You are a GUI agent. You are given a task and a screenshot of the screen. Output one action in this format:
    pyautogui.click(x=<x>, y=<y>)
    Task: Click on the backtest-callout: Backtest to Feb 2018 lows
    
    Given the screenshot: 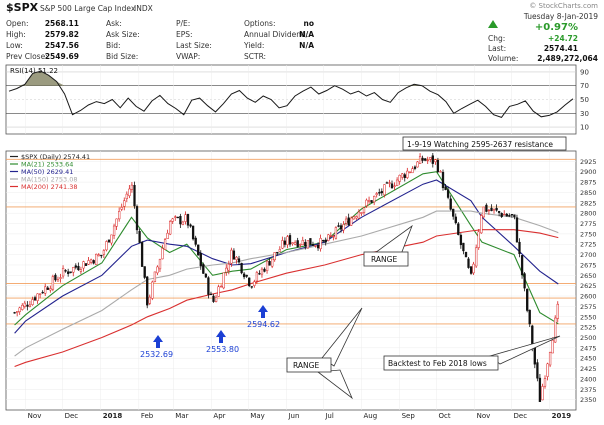 What is the action you would take?
    pyautogui.click(x=472, y=353)
    